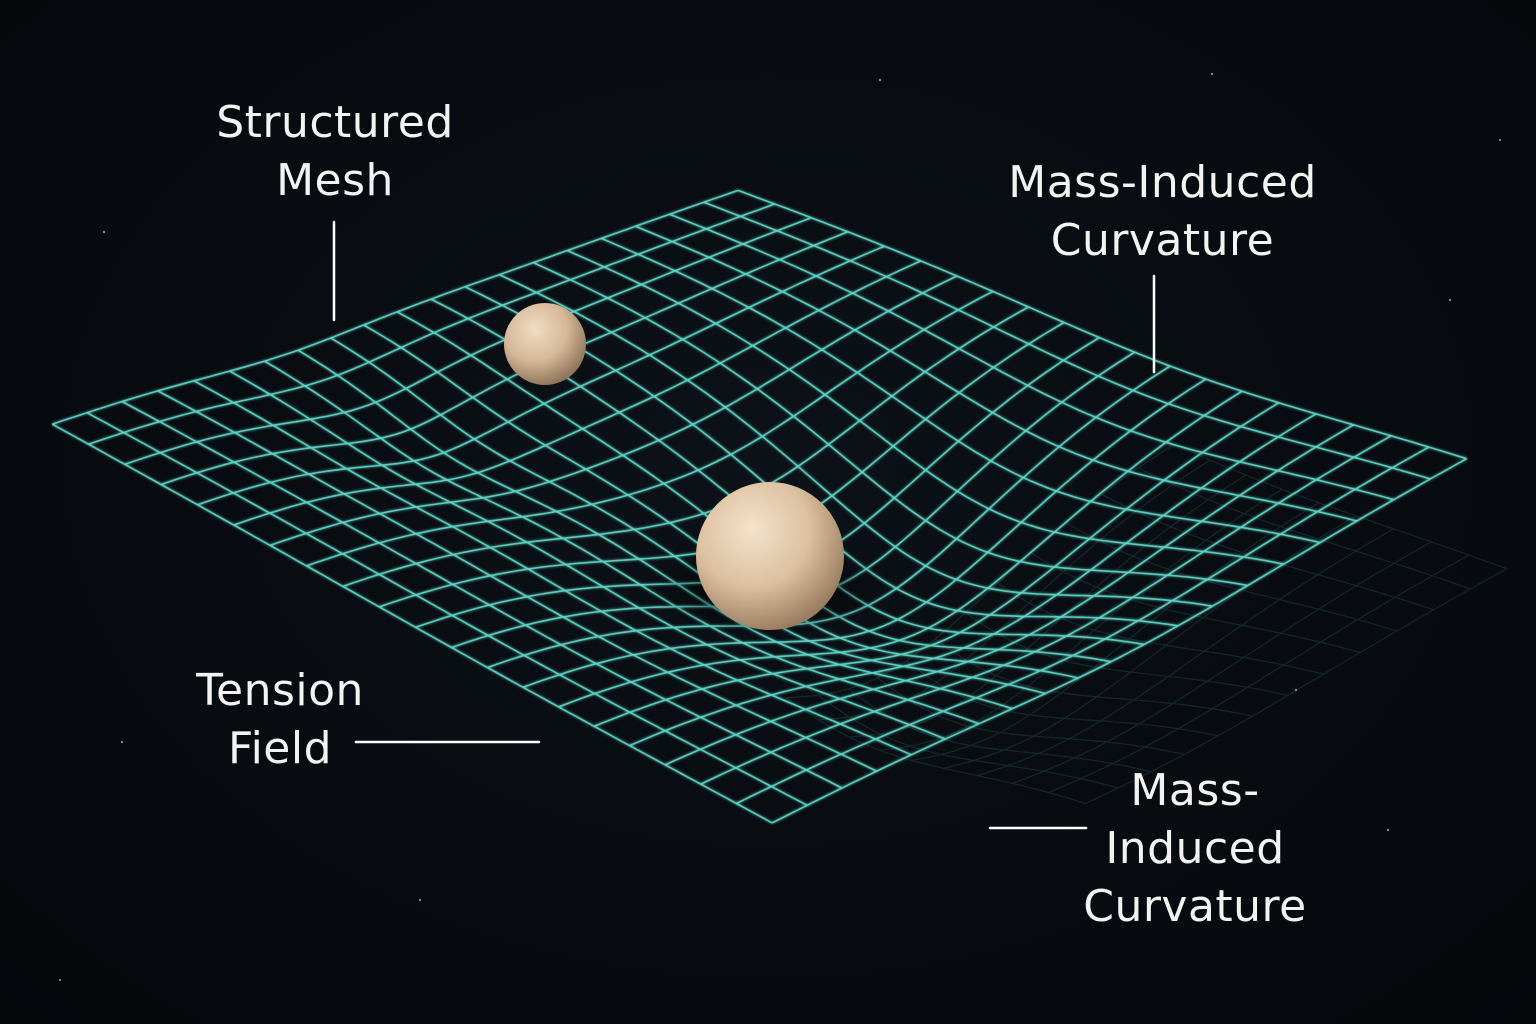 The width and height of the screenshot is (1536, 1024). What do you see at coordinates (335, 122) in the screenshot?
I see `structured-mesh-label-line1: Structured` at bounding box center [335, 122].